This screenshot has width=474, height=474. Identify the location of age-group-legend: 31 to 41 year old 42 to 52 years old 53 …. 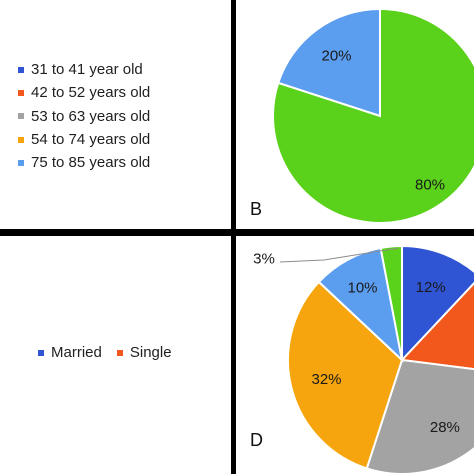
(84, 116).